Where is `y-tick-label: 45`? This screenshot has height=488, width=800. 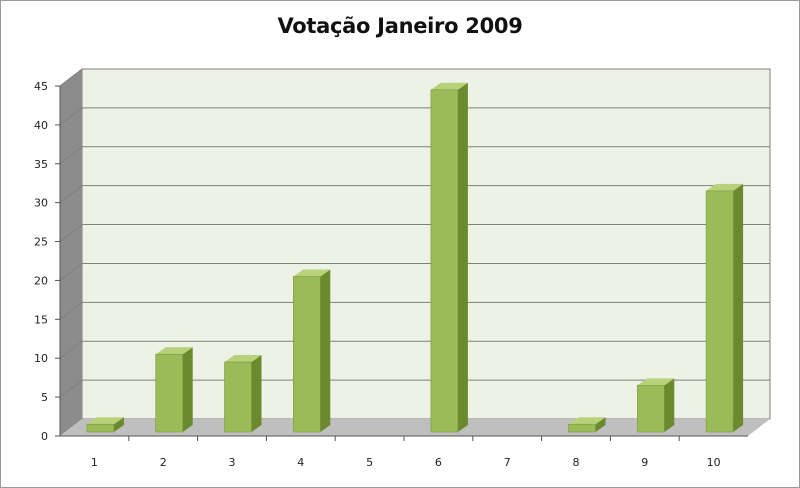 y-tick-label: 45 is located at coordinates (41, 86).